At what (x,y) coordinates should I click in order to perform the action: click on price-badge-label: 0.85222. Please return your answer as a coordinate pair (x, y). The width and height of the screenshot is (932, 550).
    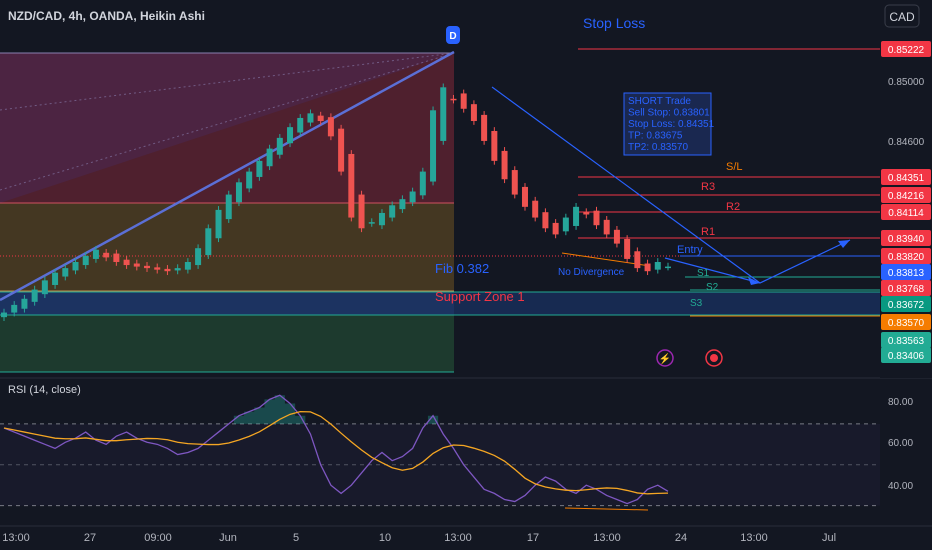
    Looking at the image, I should click on (906, 50).